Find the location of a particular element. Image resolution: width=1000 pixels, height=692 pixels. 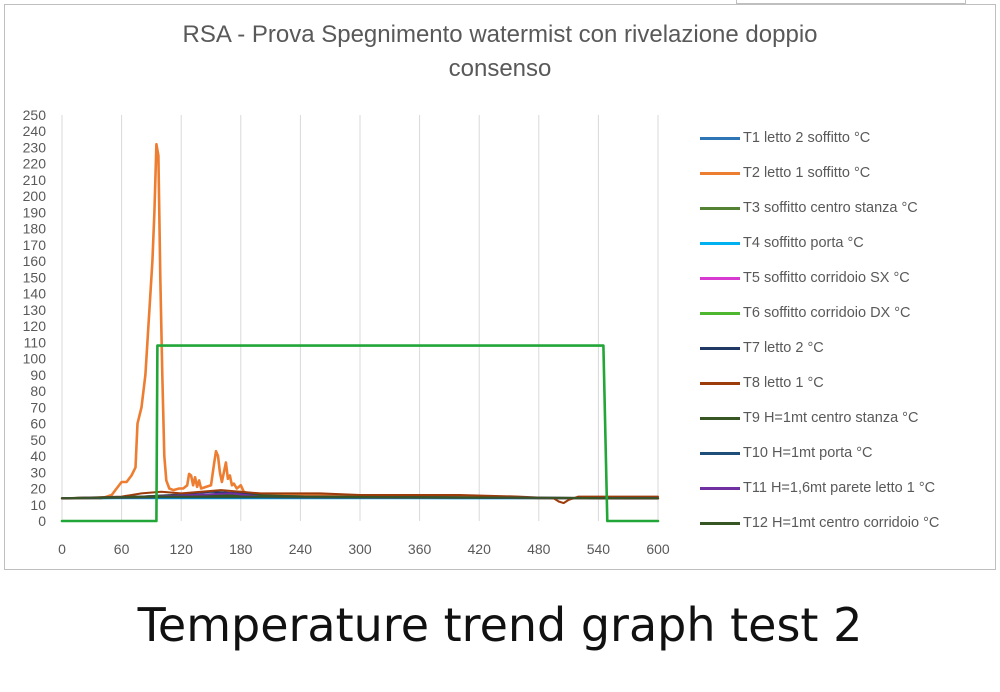

y-tick-label: 40 is located at coordinates (38, 456).